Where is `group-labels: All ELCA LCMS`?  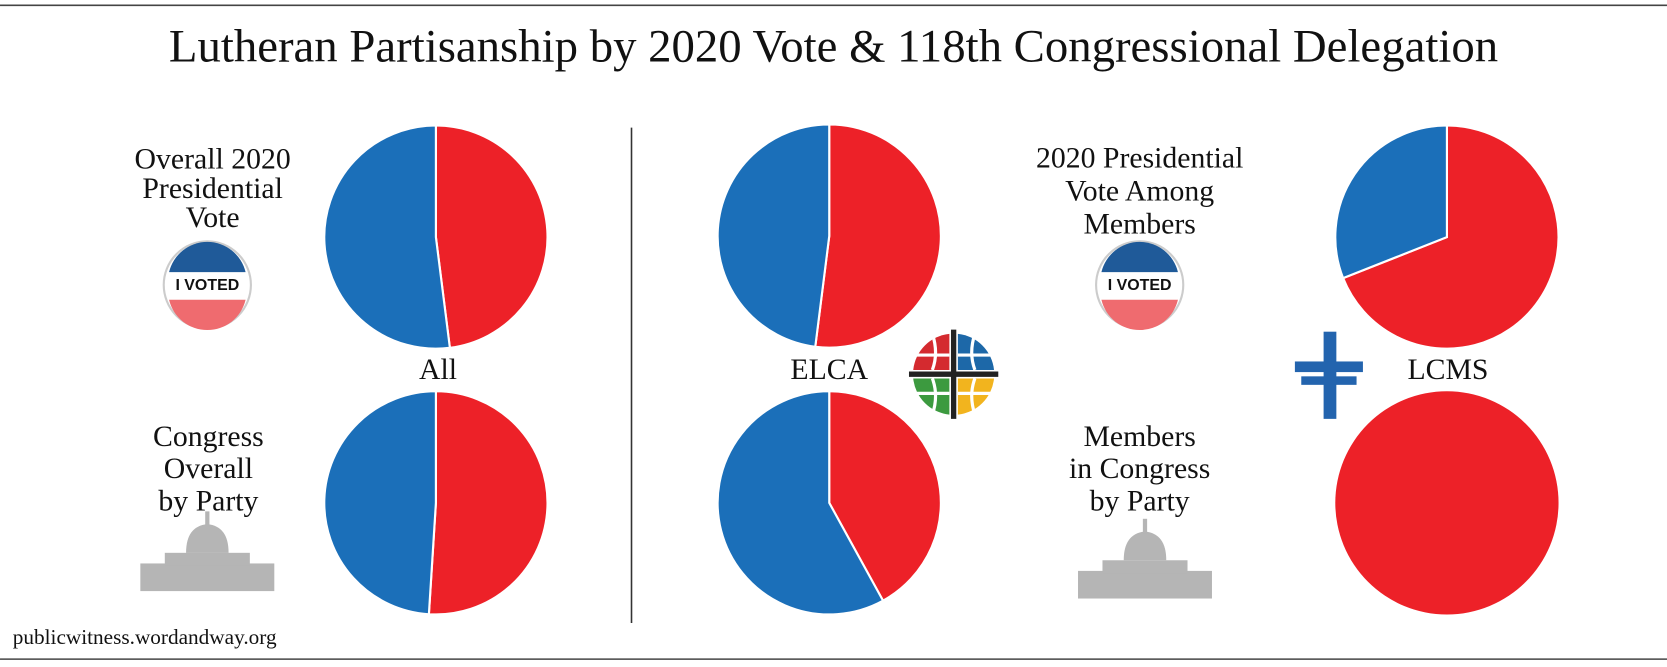
group-labels: All ELCA LCMS is located at coordinates (953, 369).